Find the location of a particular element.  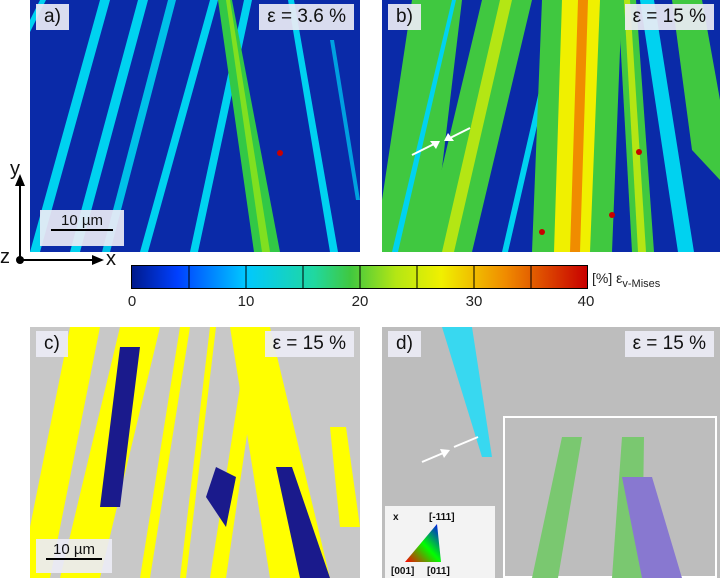

strain-label-d: ε = 15 % is located at coordinates (669, 344).